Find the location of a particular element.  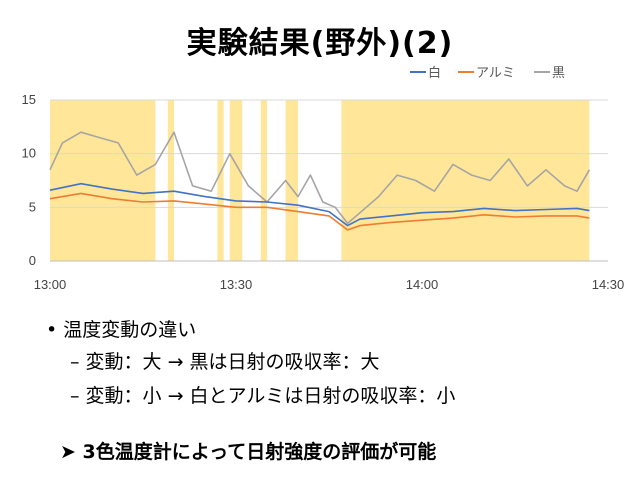

legend-label: 白 is located at coordinates (434, 73).